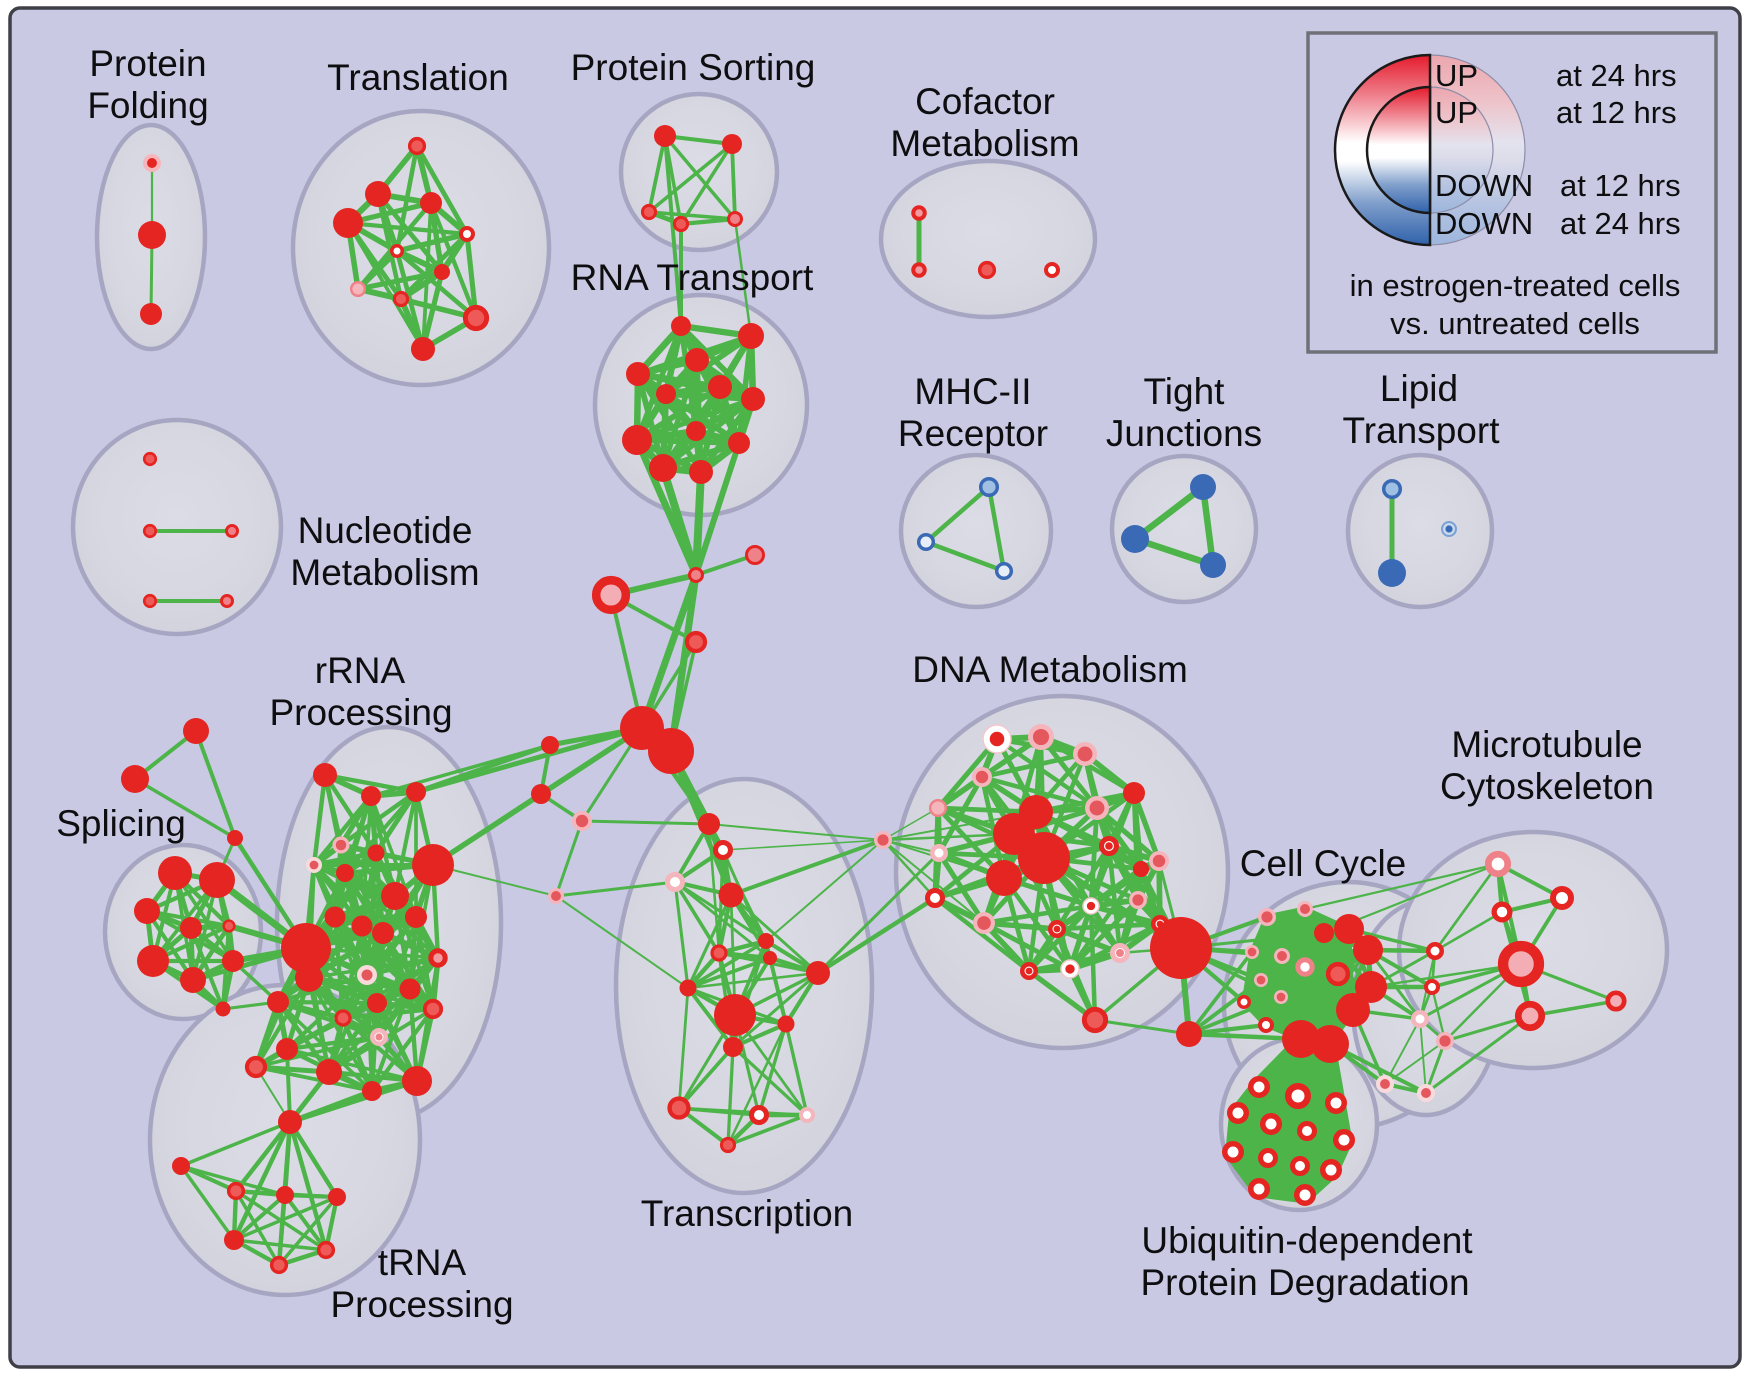  Describe the element at coordinates (1304, 1282) in the screenshot. I see `svg-text: Protein Degradation` at that location.